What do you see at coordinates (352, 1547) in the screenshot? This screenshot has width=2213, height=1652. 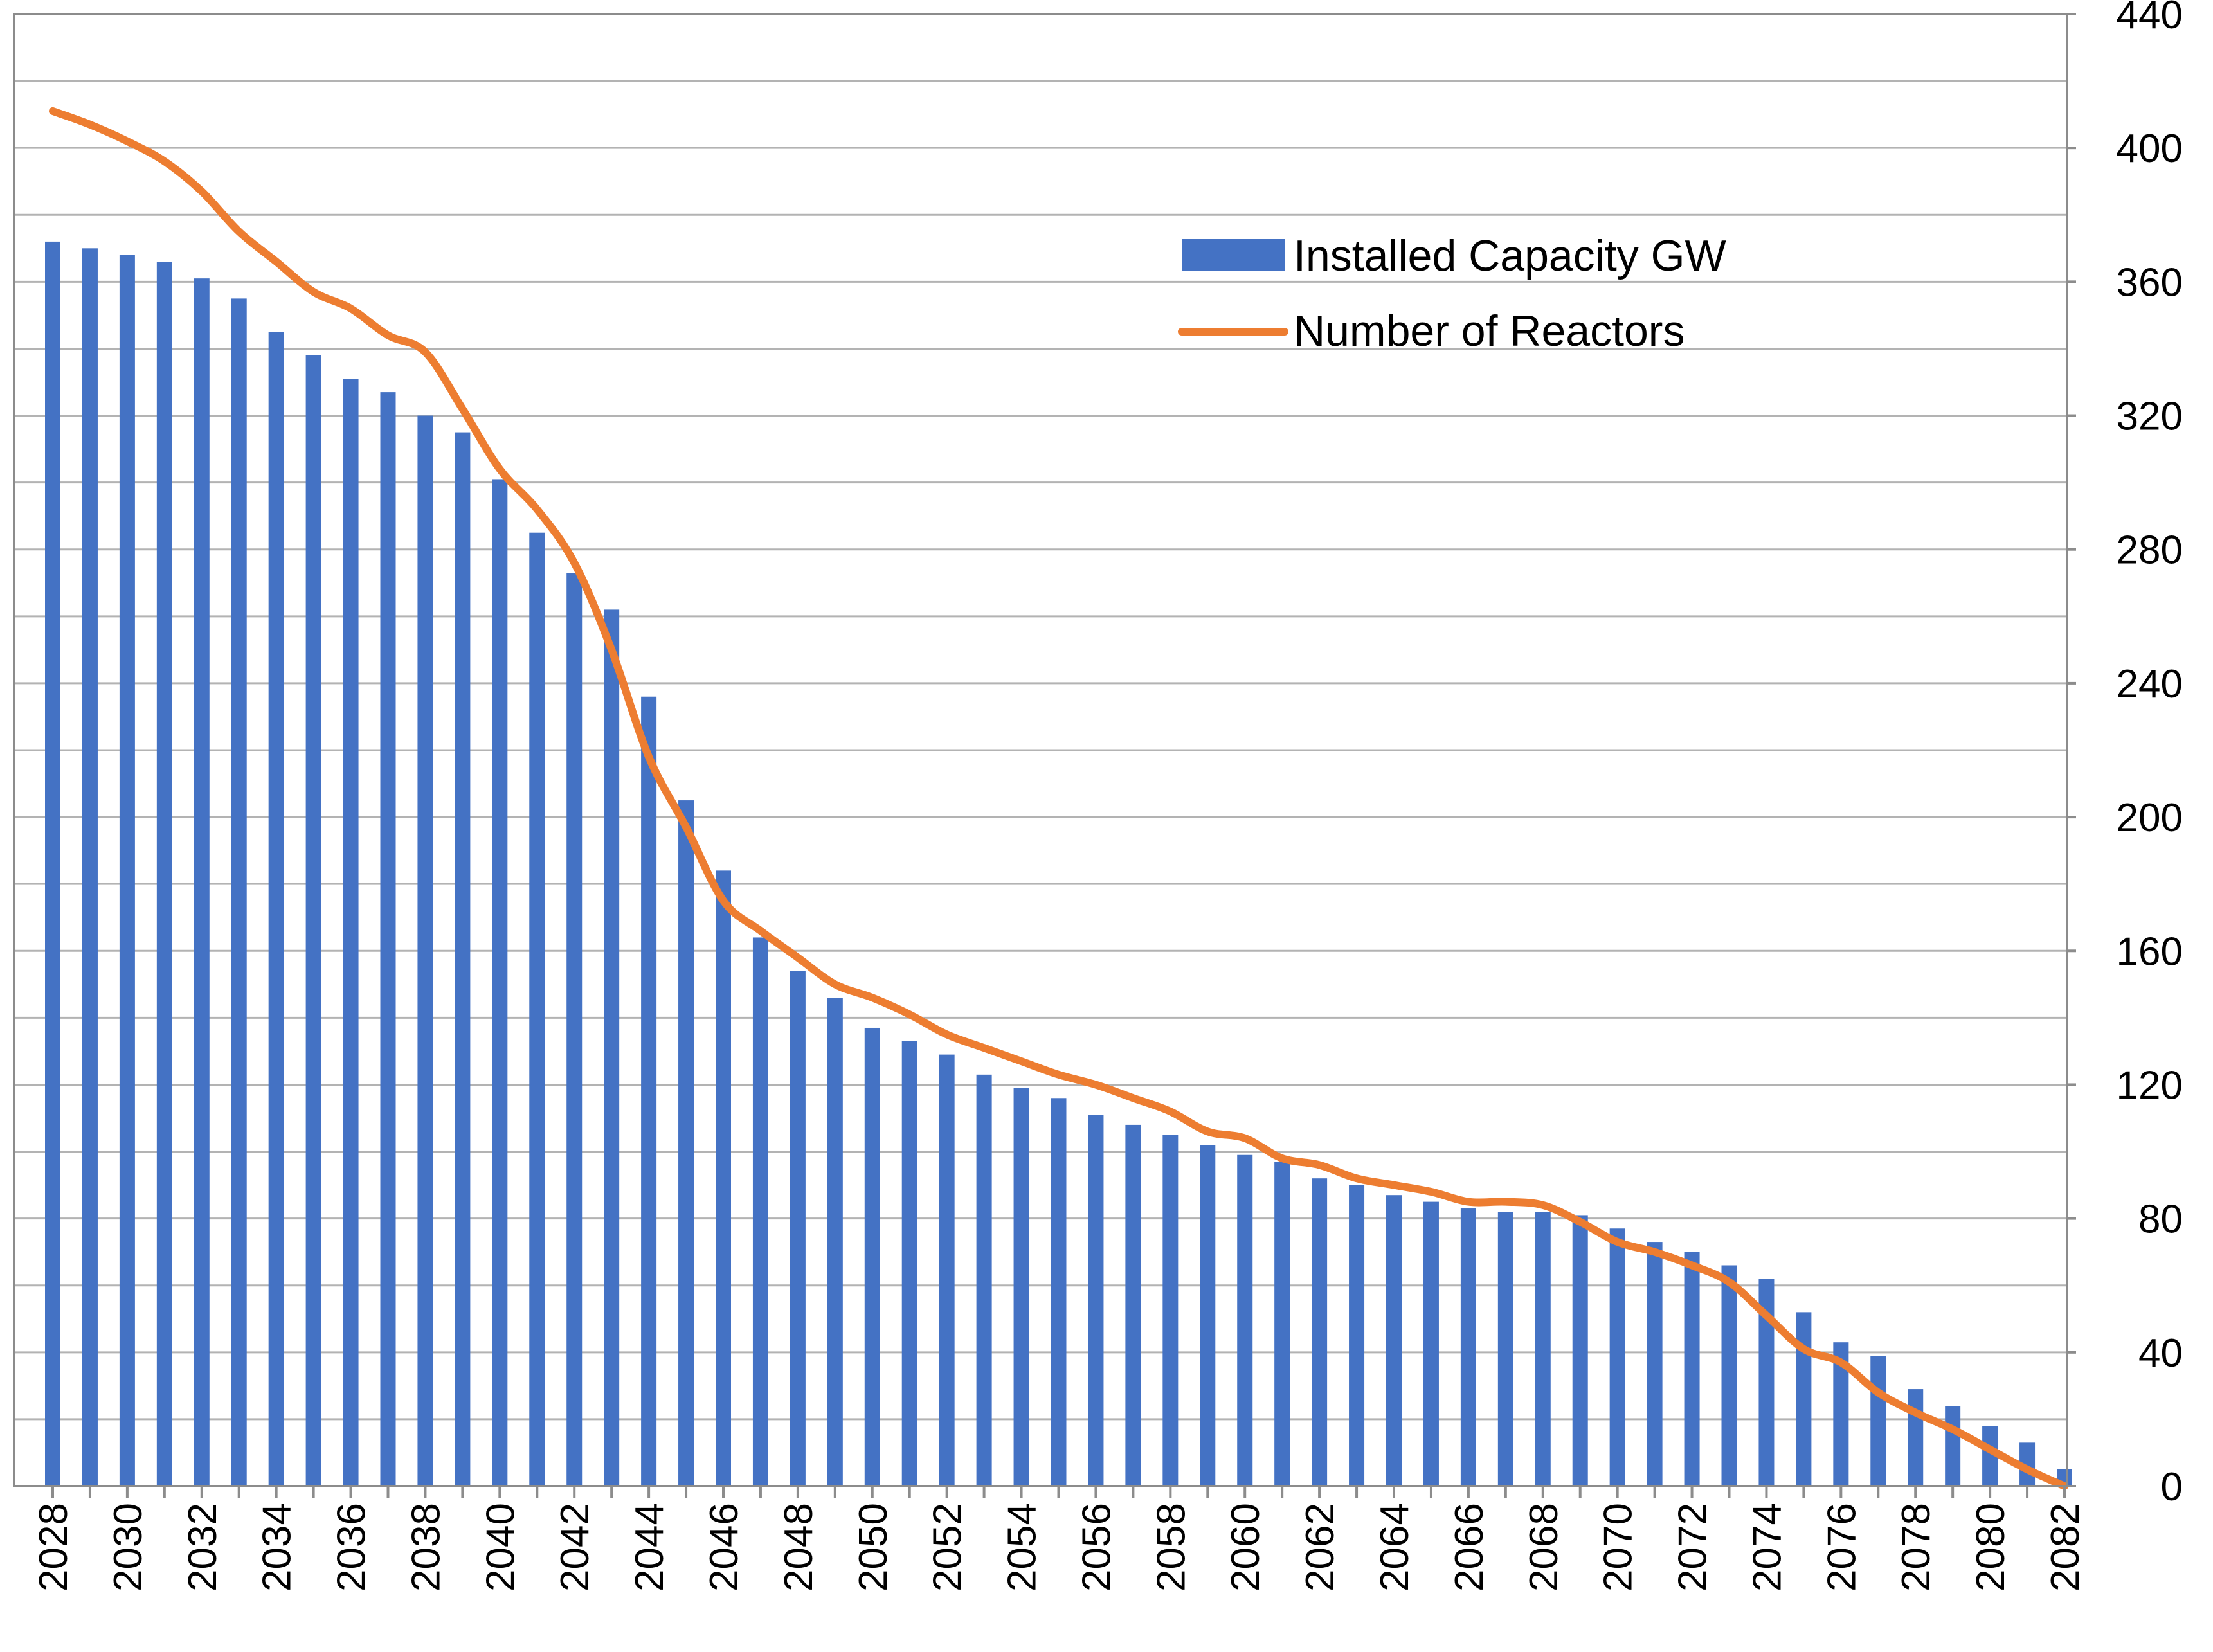 I see `x-tick-label: 2036` at bounding box center [352, 1547].